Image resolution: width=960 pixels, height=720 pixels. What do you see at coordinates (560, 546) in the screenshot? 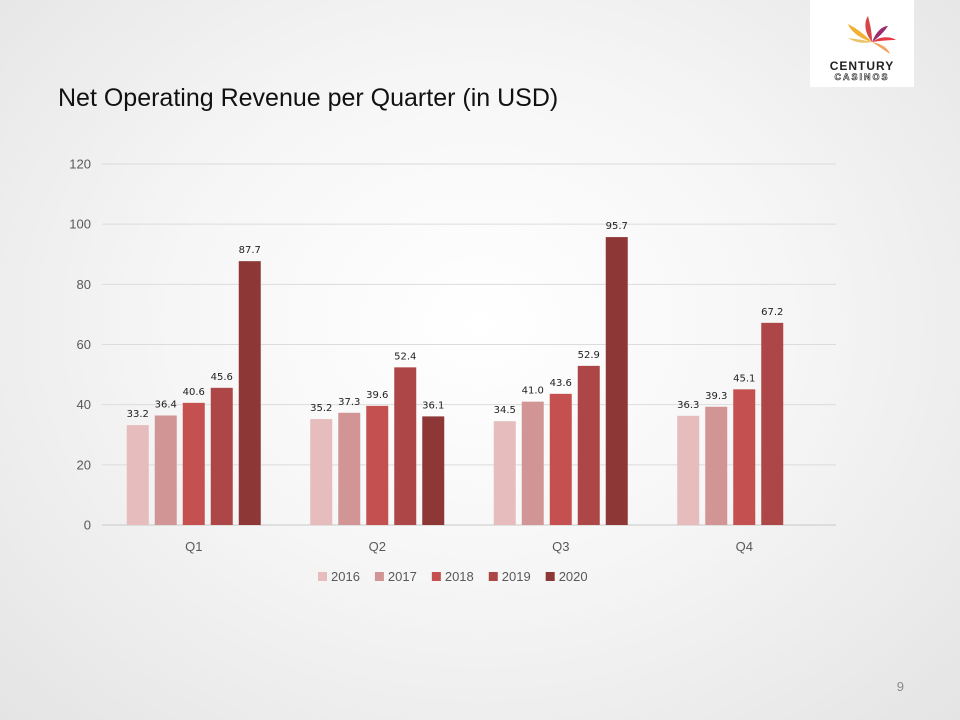
I see `x-category-label: Q3` at bounding box center [560, 546].